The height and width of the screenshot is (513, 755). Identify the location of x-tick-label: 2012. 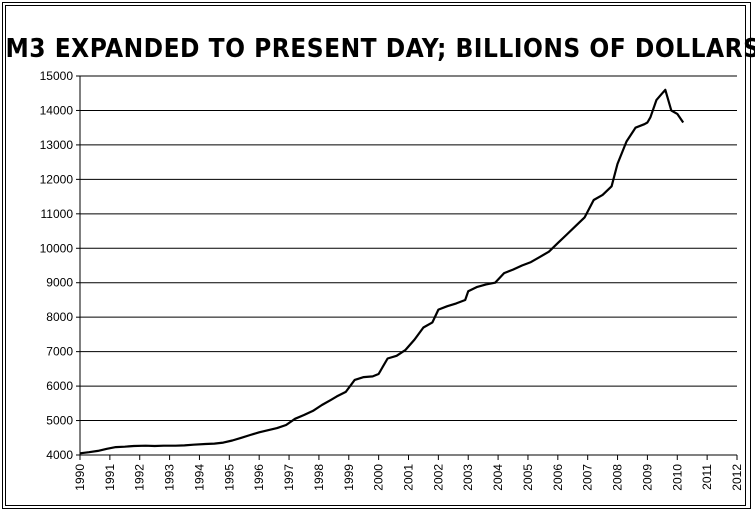
(737, 477).